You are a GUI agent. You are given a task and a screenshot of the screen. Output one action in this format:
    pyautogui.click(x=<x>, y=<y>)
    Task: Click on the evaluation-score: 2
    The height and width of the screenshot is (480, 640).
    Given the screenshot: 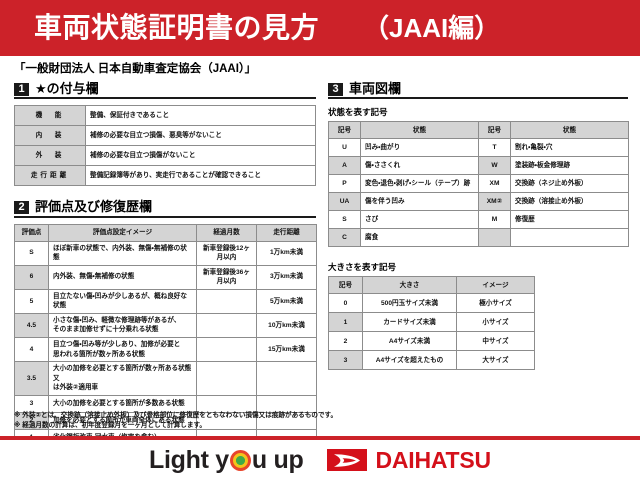 What is the action you would take?
    pyautogui.click(x=31, y=420)
    